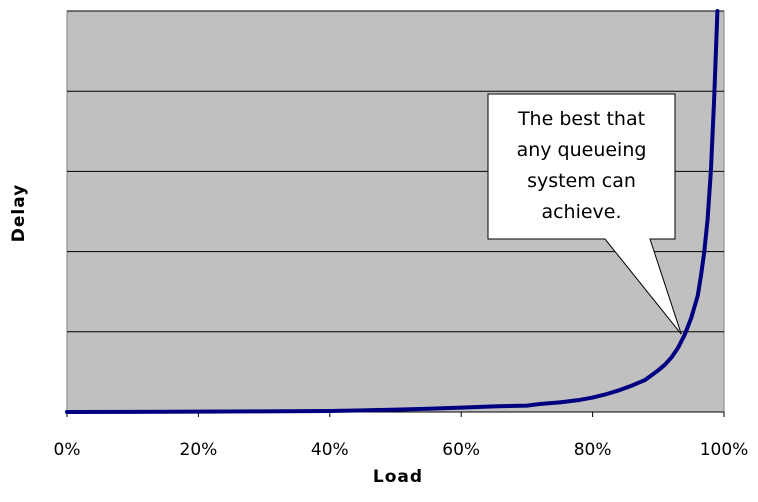 Image resolution: width=758 pixels, height=502 pixels. Describe the element at coordinates (67, 450) in the screenshot. I see `x-tick-label: 0%` at that location.